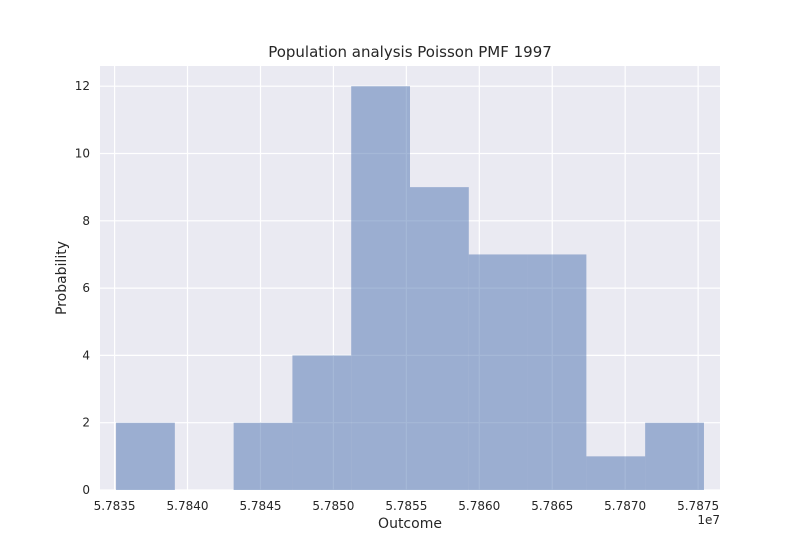 The width and height of the screenshot is (800, 550). I want to click on x-tick-label: 5.7860, so click(479, 506).